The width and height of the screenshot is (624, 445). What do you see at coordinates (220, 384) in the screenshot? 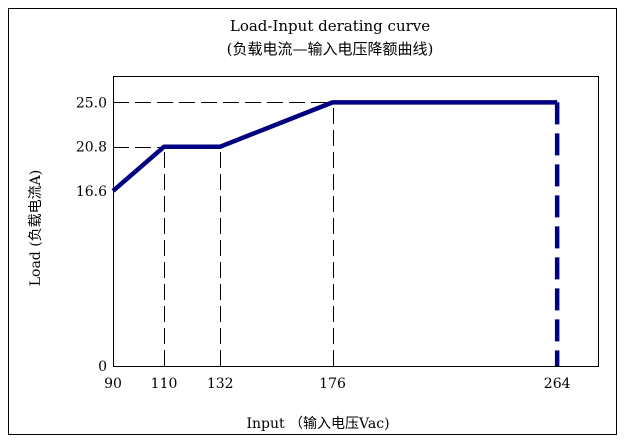
I see `x-tick-label-132: 132` at bounding box center [220, 384].